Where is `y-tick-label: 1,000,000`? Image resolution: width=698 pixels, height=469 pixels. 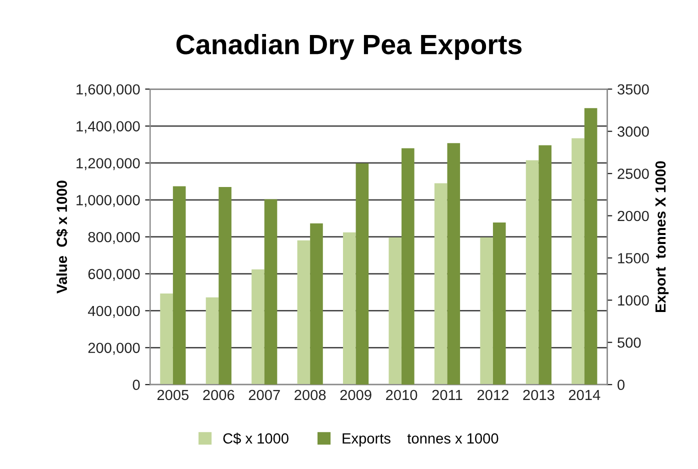 y-tick-label: 1,000,000 is located at coordinates (108, 201).